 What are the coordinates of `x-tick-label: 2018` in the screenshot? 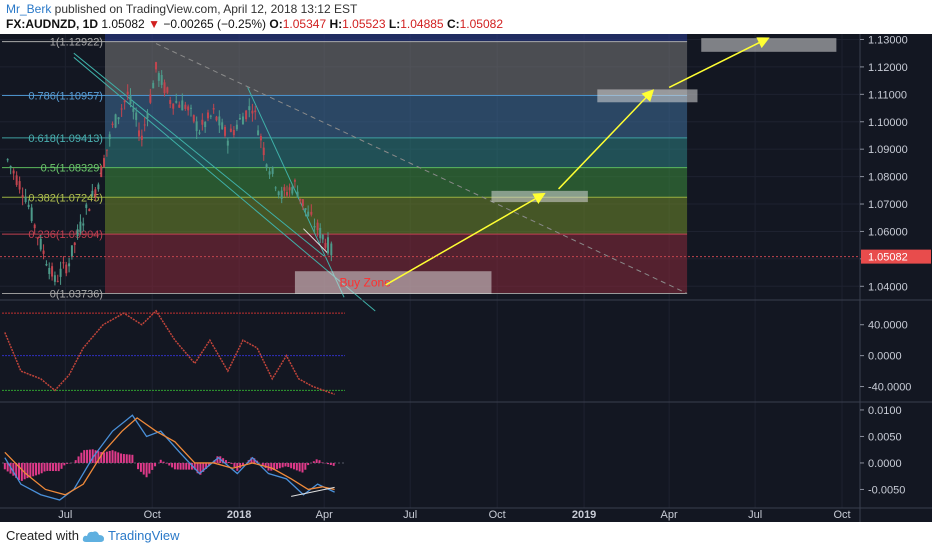 It's located at (239, 515).